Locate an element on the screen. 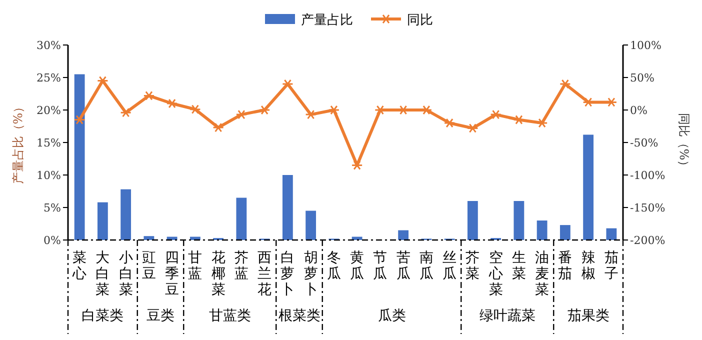 The image size is (702, 340). text: 甘蓝类 is located at coordinates (229, 316).